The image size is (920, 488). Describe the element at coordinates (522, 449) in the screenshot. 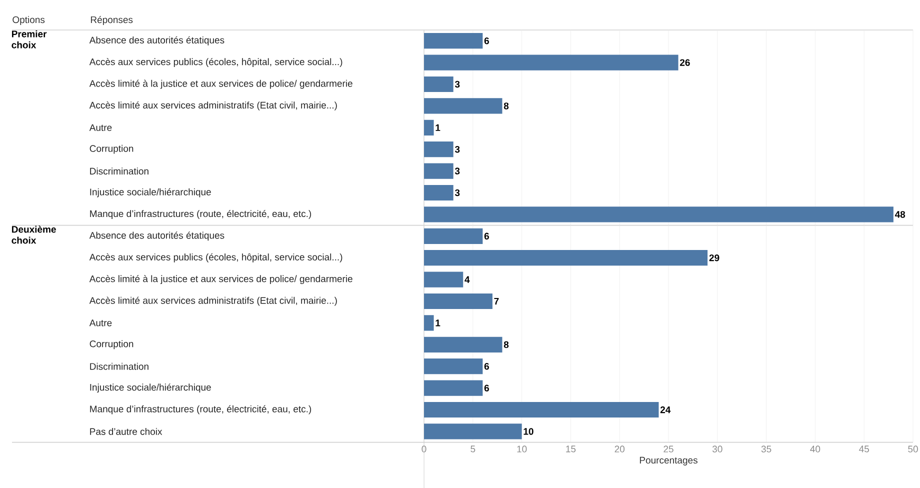

I see `x-tick-label: 10` at that location.